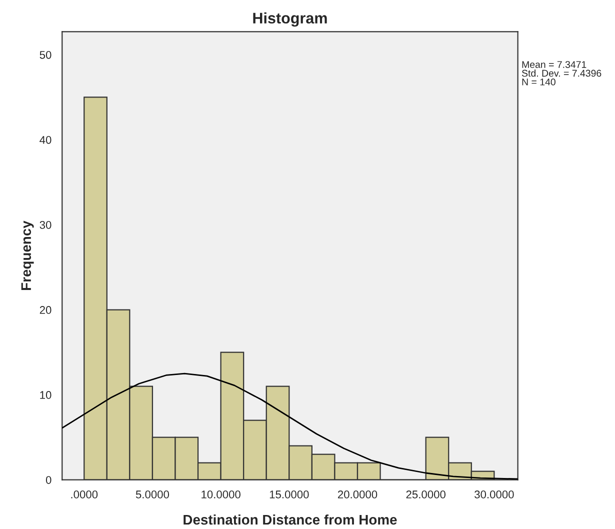 This screenshot has width=615, height=529. I want to click on text: Mean = 7.3471 Std. Dev. = 7.4396 N = 140, so click(562, 73).